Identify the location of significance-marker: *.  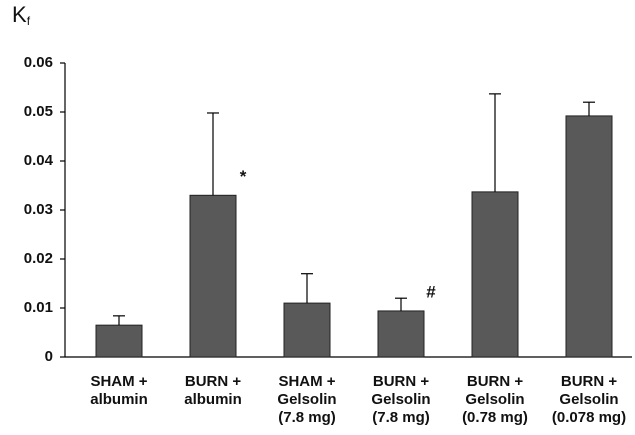
(243, 176).